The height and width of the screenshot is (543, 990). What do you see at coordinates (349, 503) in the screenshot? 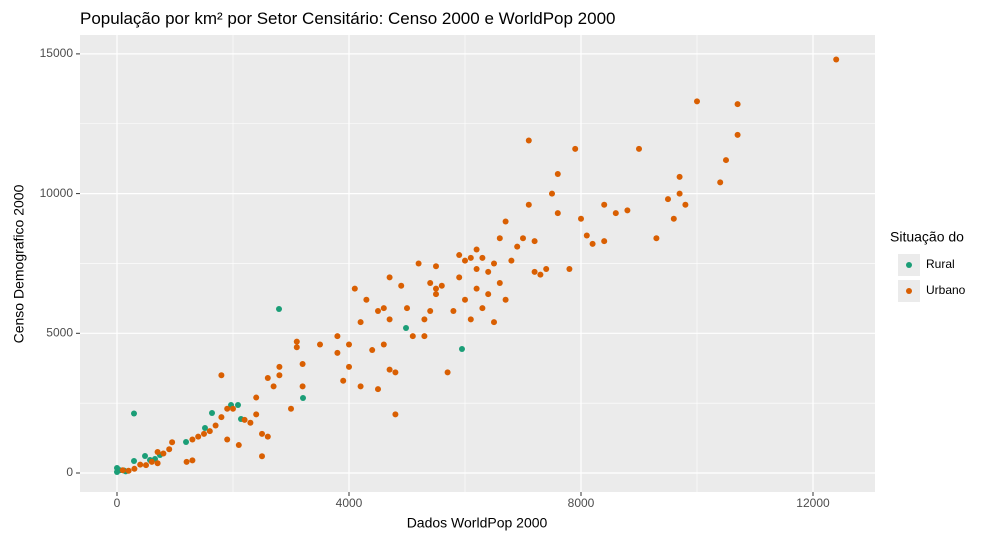
I see `x-tick-label: 4000` at bounding box center [349, 503].